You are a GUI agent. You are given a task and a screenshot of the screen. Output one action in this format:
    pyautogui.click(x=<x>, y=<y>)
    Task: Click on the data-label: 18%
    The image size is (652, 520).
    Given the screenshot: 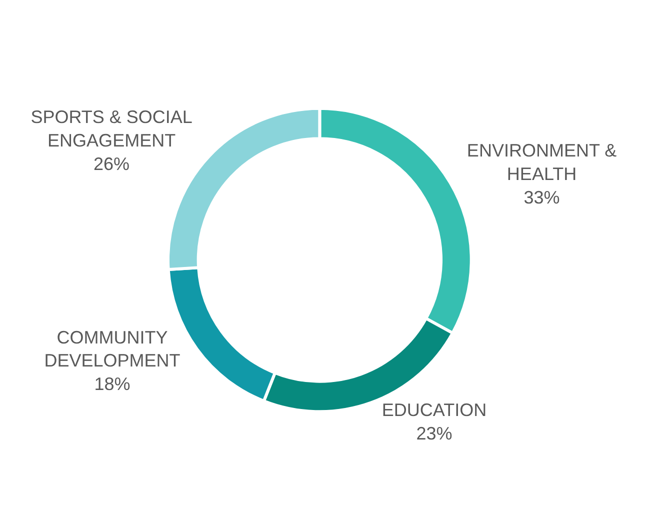 What is the action you would take?
    pyautogui.click(x=112, y=384)
    